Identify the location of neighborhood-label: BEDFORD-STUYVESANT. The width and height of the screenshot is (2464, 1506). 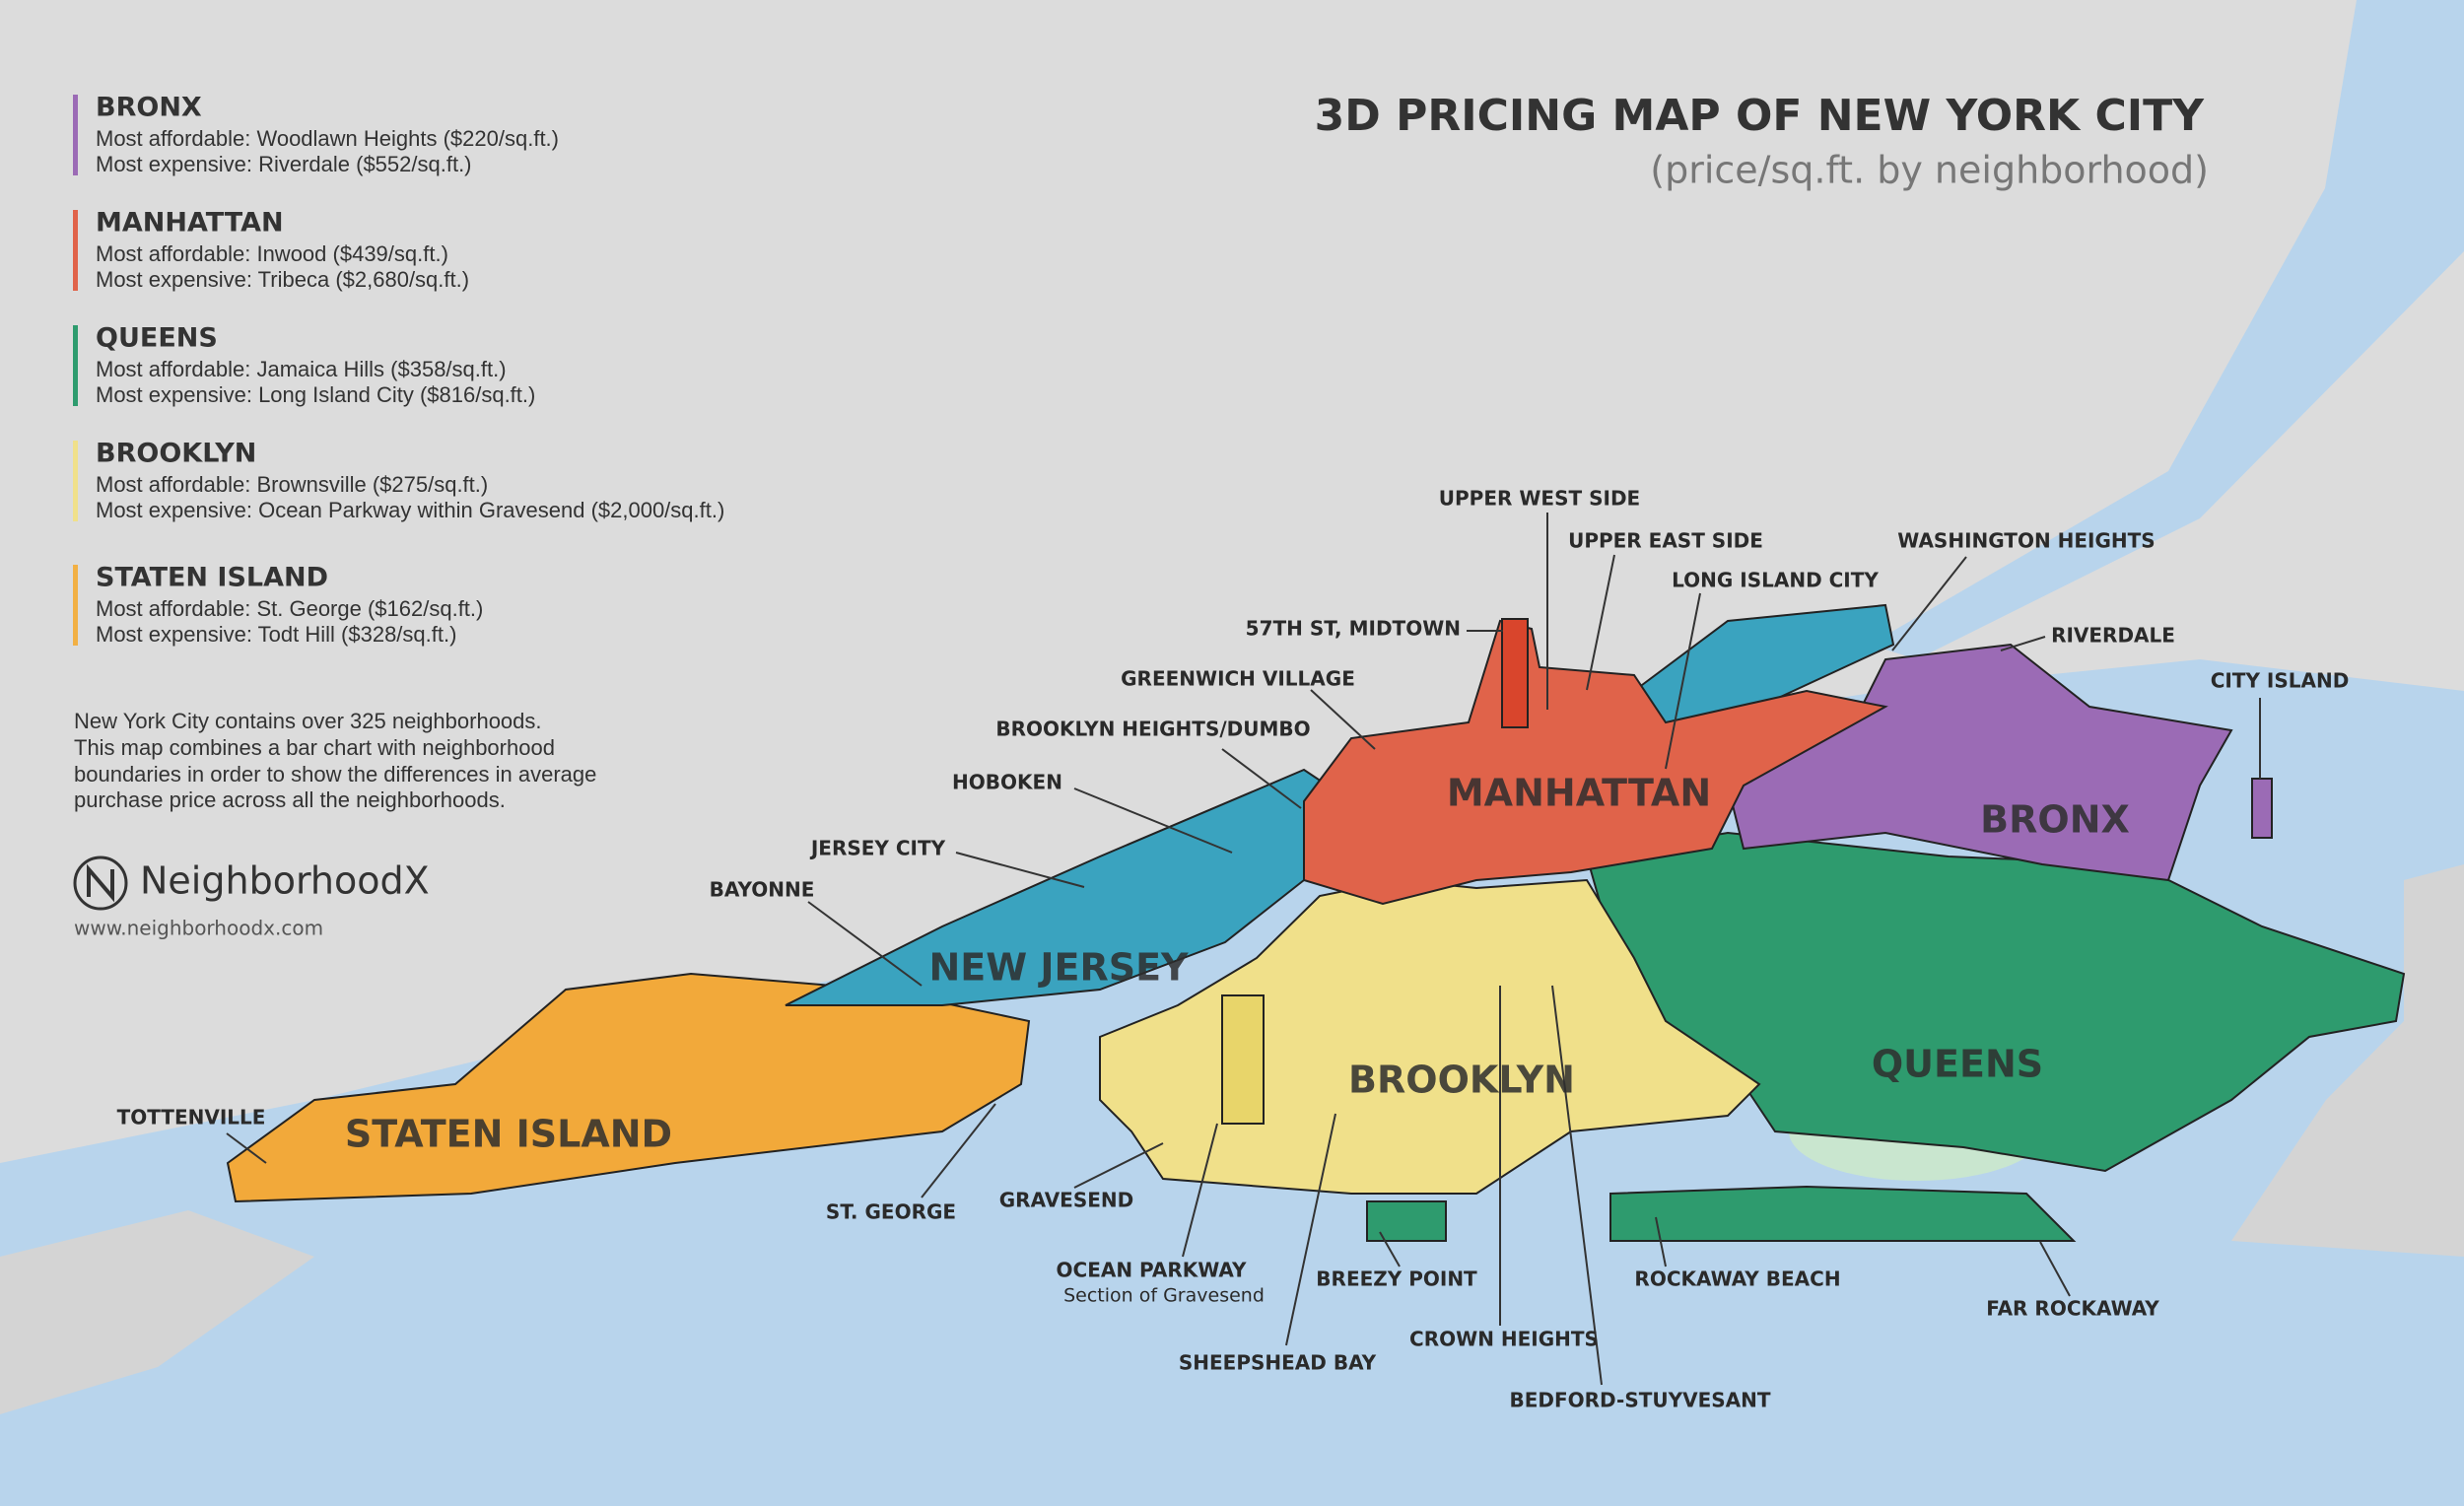
(1639, 1400).